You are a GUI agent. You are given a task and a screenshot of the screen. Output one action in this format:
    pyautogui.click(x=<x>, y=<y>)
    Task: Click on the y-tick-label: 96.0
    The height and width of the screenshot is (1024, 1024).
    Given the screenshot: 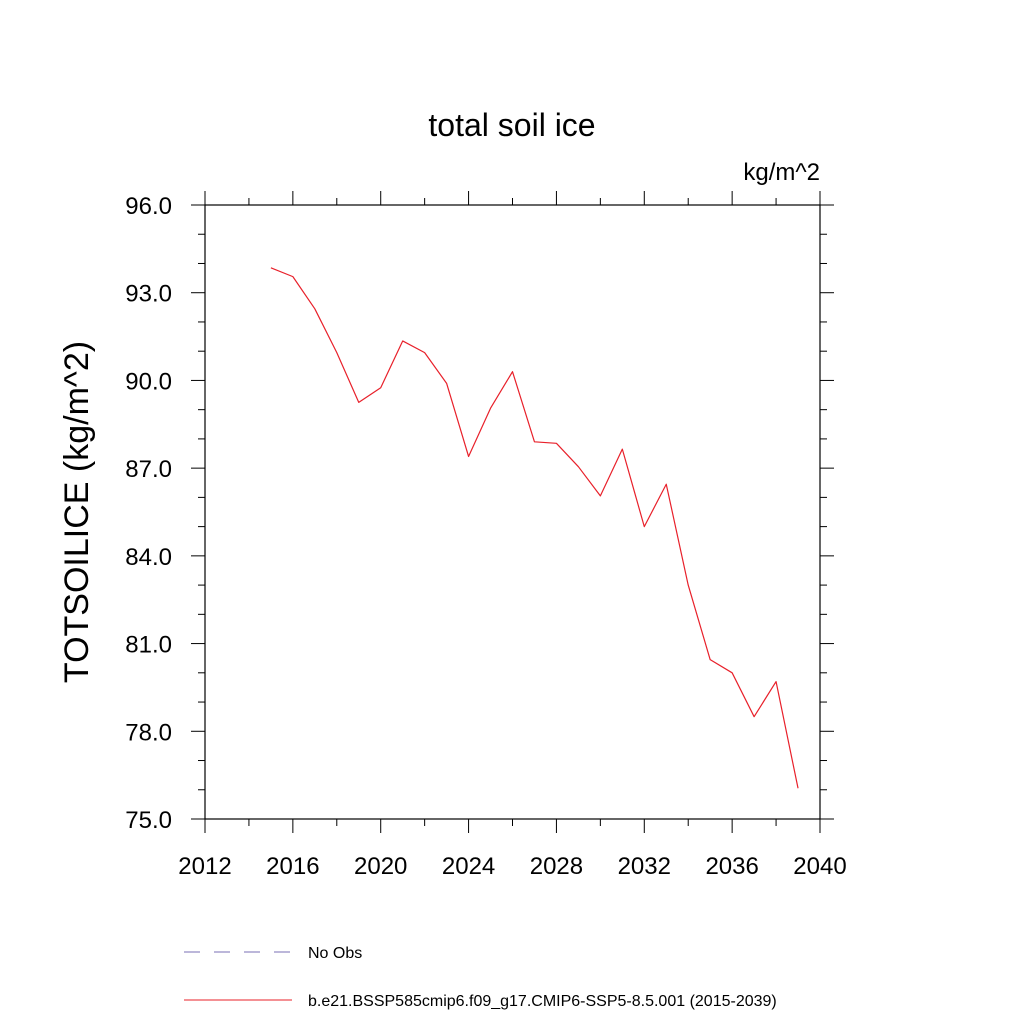 What is the action you would take?
    pyautogui.click(x=148, y=206)
    